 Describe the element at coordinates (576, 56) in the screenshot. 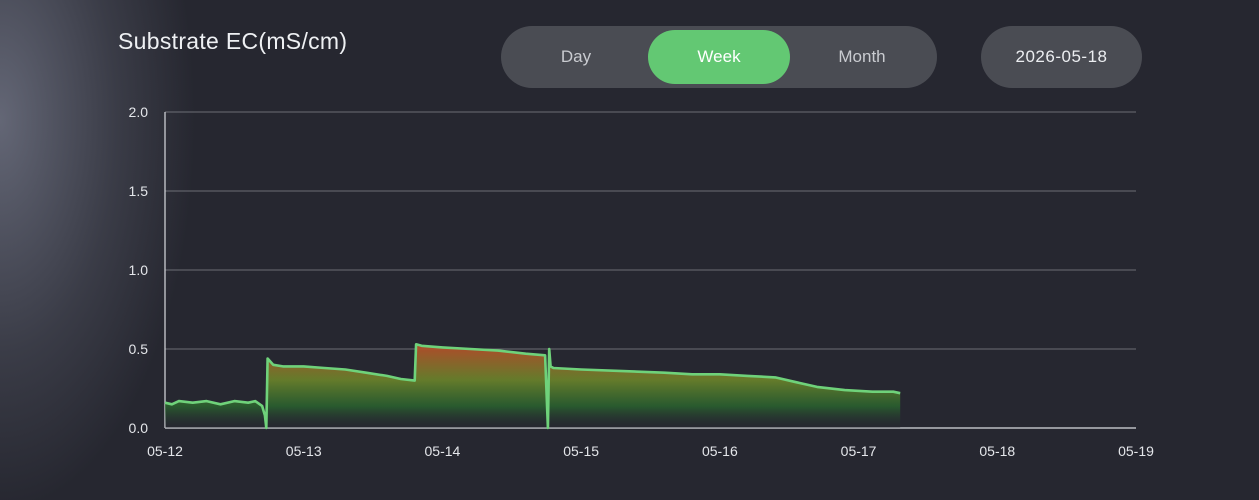

I see `tab-day: Day` at that location.